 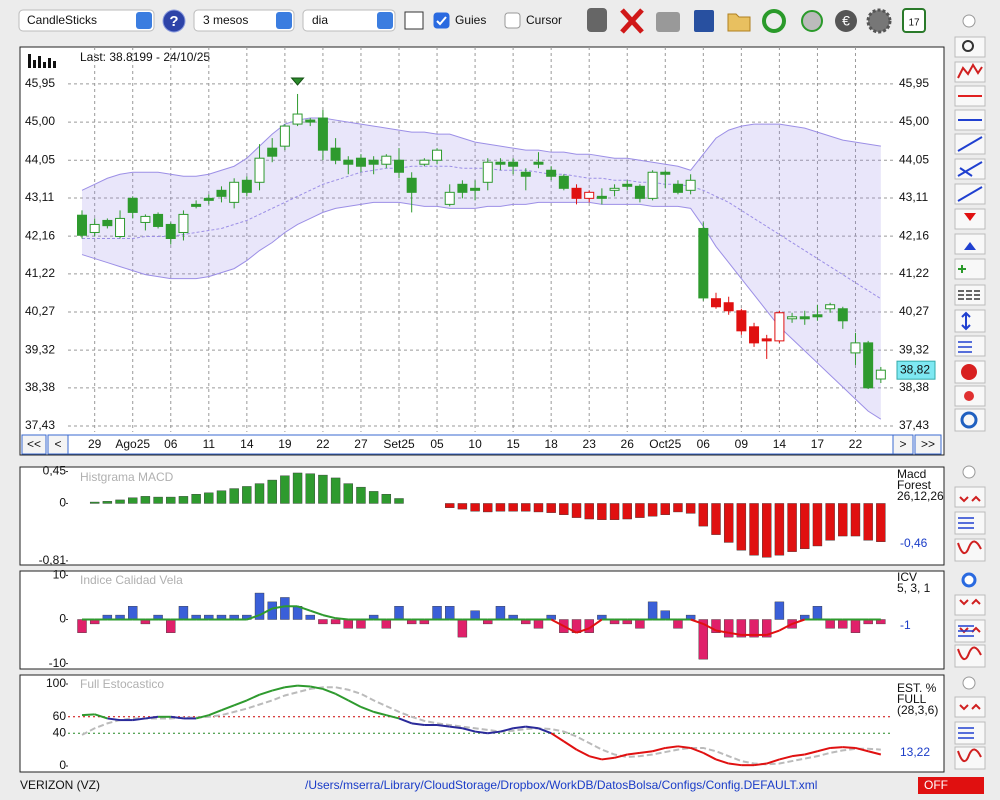 What do you see at coordinates (916, 370) in the screenshot?
I see `last-price-box` at bounding box center [916, 370].